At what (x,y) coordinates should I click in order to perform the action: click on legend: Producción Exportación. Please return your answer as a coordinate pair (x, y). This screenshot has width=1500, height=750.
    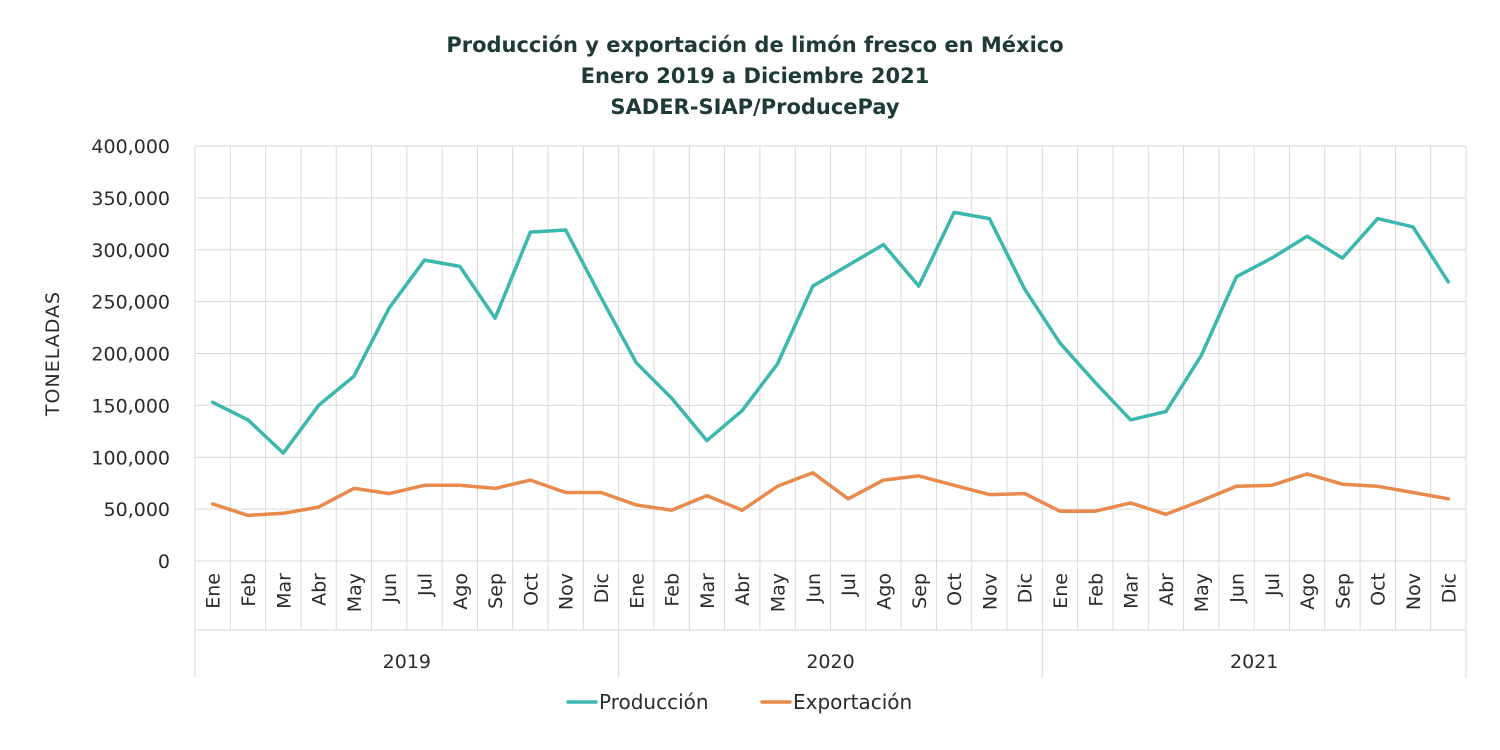
    Looking at the image, I should click on (739, 702).